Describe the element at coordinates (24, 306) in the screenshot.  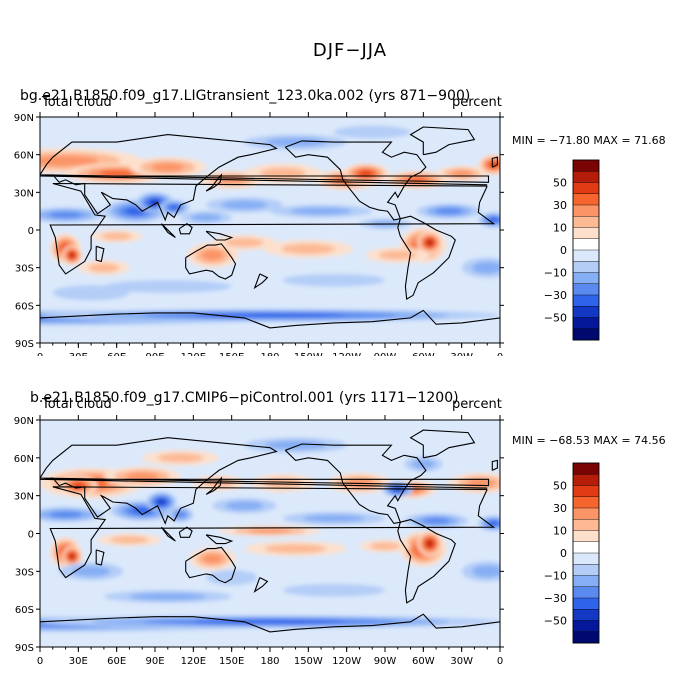
I see `lat-tick-label: 60S` at that location.